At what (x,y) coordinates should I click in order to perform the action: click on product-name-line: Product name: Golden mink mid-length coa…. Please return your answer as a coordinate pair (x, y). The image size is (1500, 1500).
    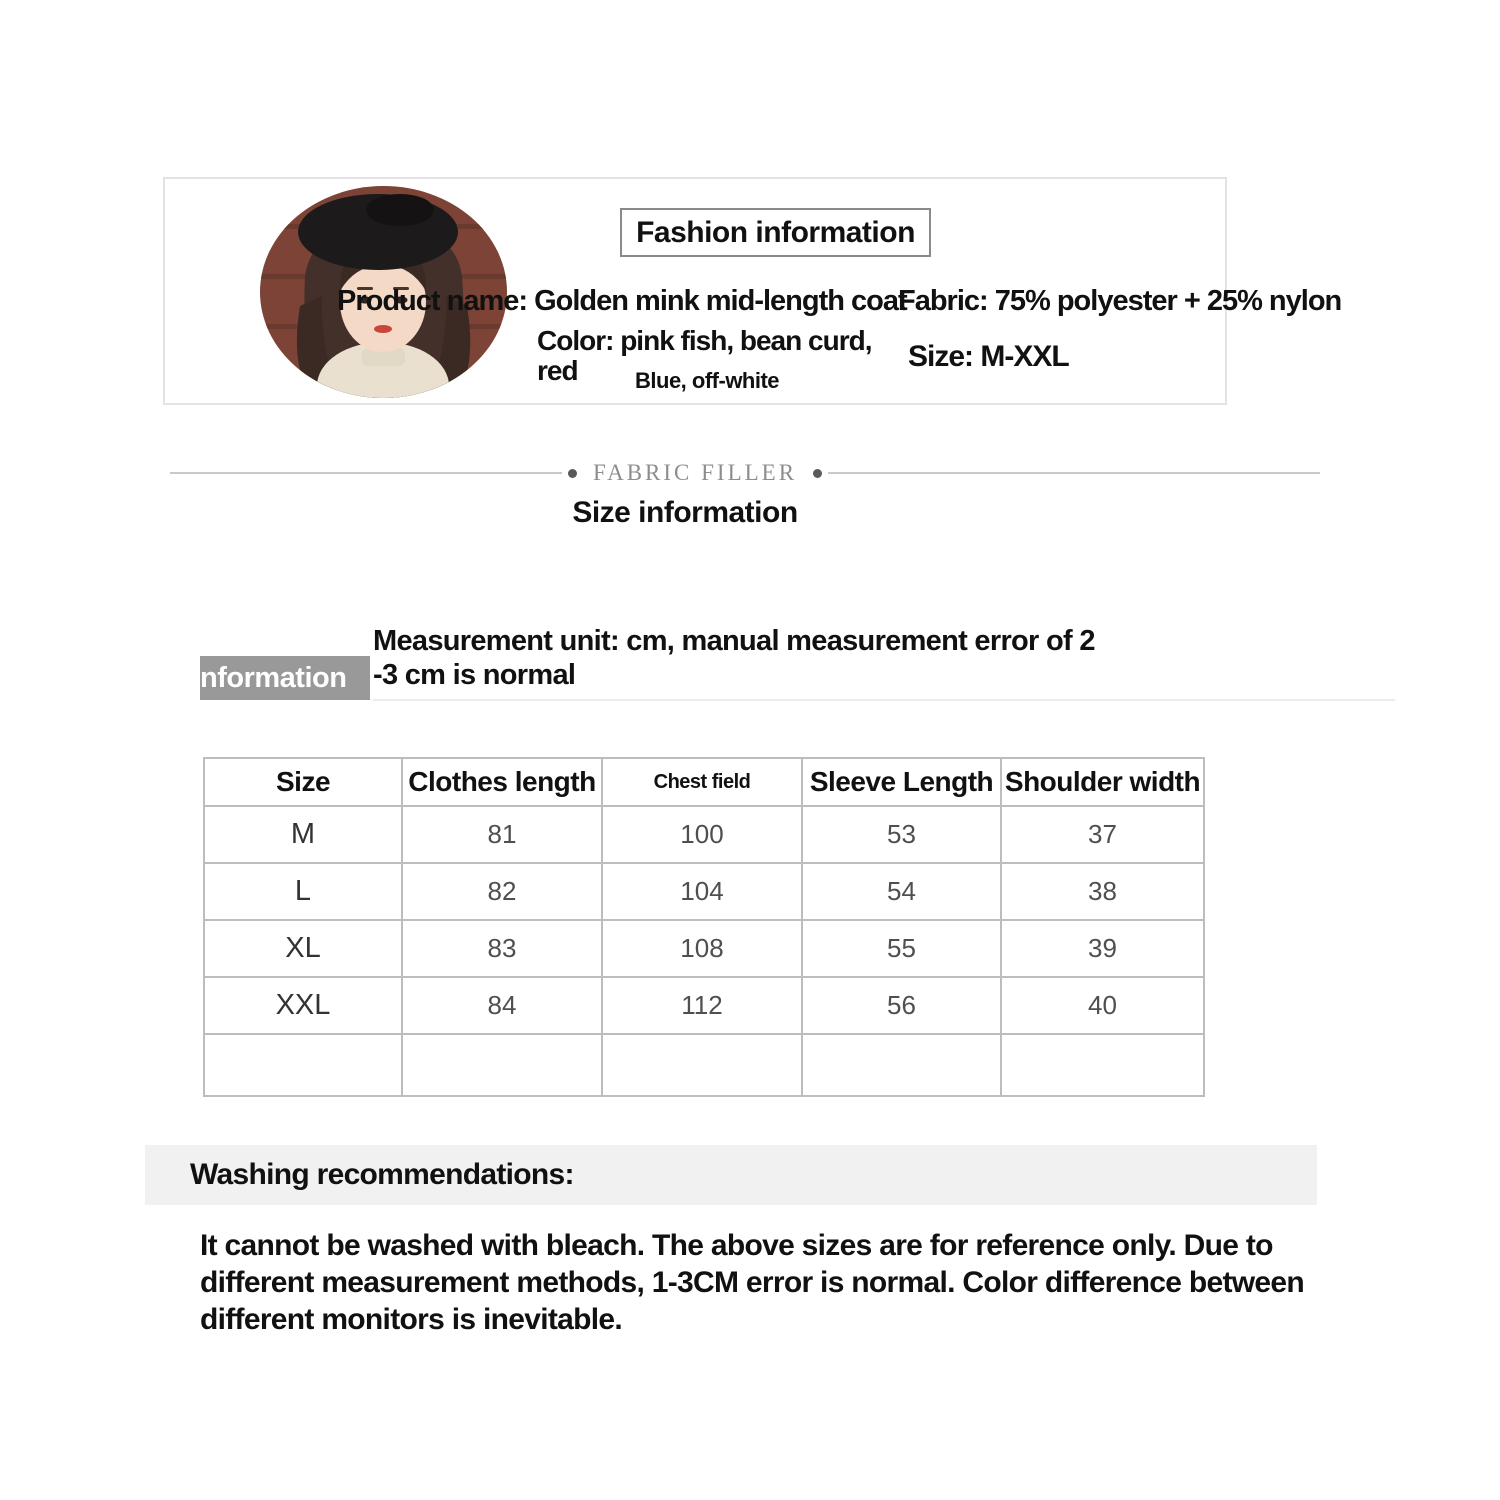
    Looking at the image, I should click on (622, 301).